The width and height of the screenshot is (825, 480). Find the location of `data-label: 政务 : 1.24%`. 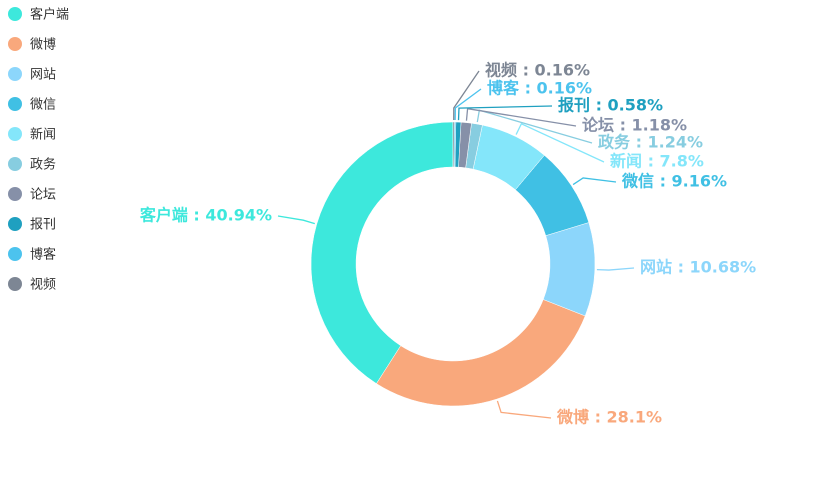

data-label: 政务 : 1.24% is located at coordinates (650, 142).